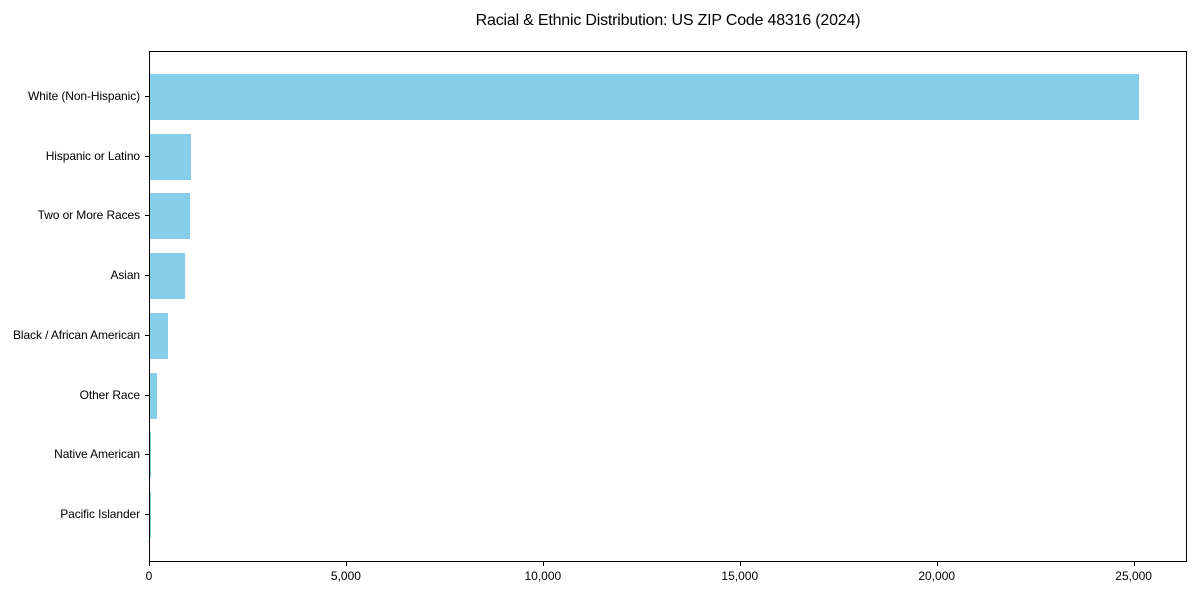 The width and height of the screenshot is (1200, 600). What do you see at coordinates (92, 155) in the screenshot?
I see `y-tick-label-hispanic-or-latino: Hispanic or Latino` at bounding box center [92, 155].